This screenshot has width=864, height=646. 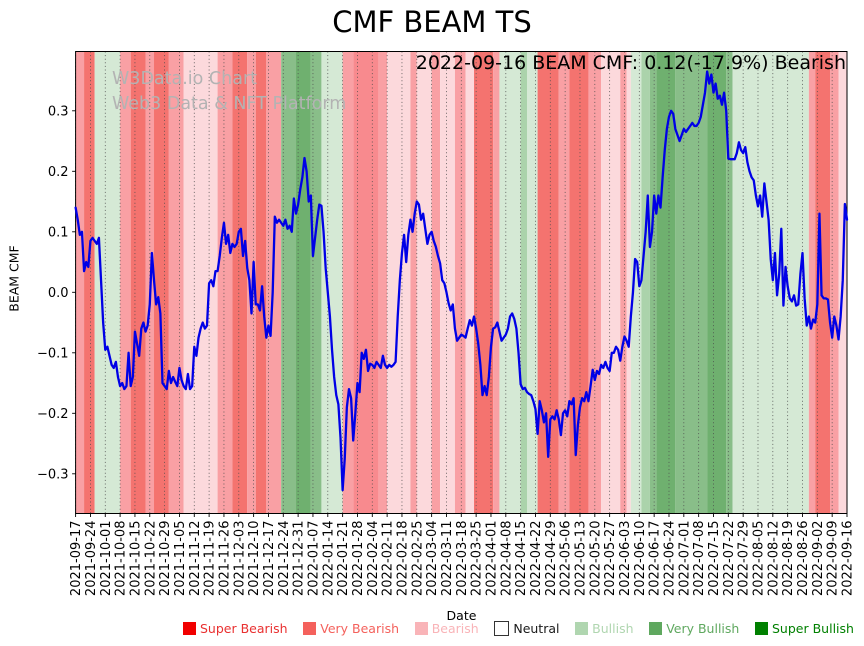 I want to click on x-tick-label: 2022-06-17, so click(x=655, y=559).